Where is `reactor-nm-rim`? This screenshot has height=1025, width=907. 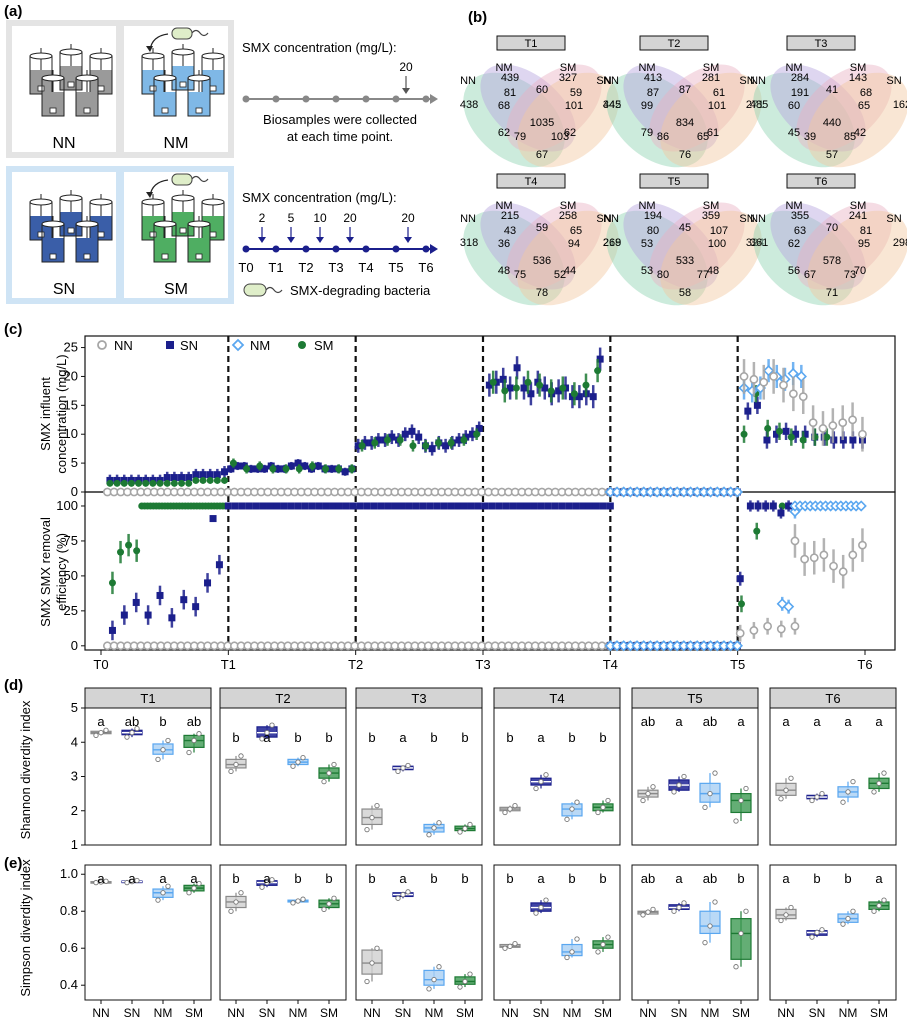 reactor-nm-rim is located at coordinates (153, 56).